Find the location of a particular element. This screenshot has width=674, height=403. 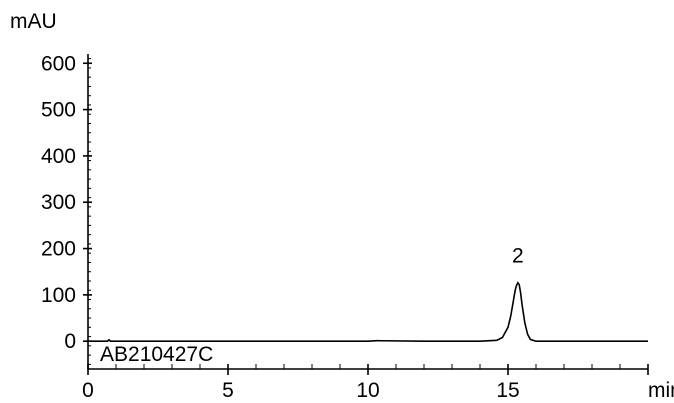

peak-label: 2 is located at coordinates (518, 256).